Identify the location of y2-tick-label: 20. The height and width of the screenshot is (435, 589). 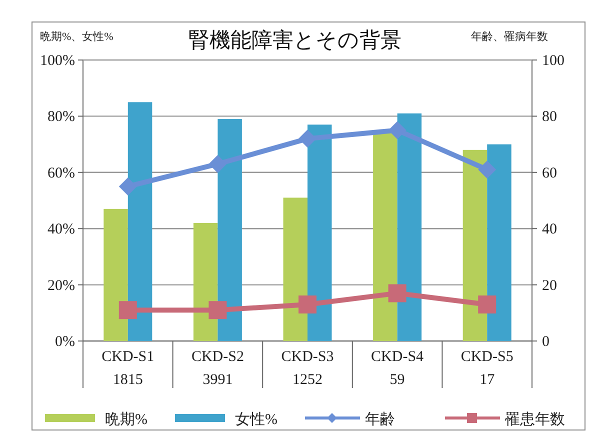
(549, 286).